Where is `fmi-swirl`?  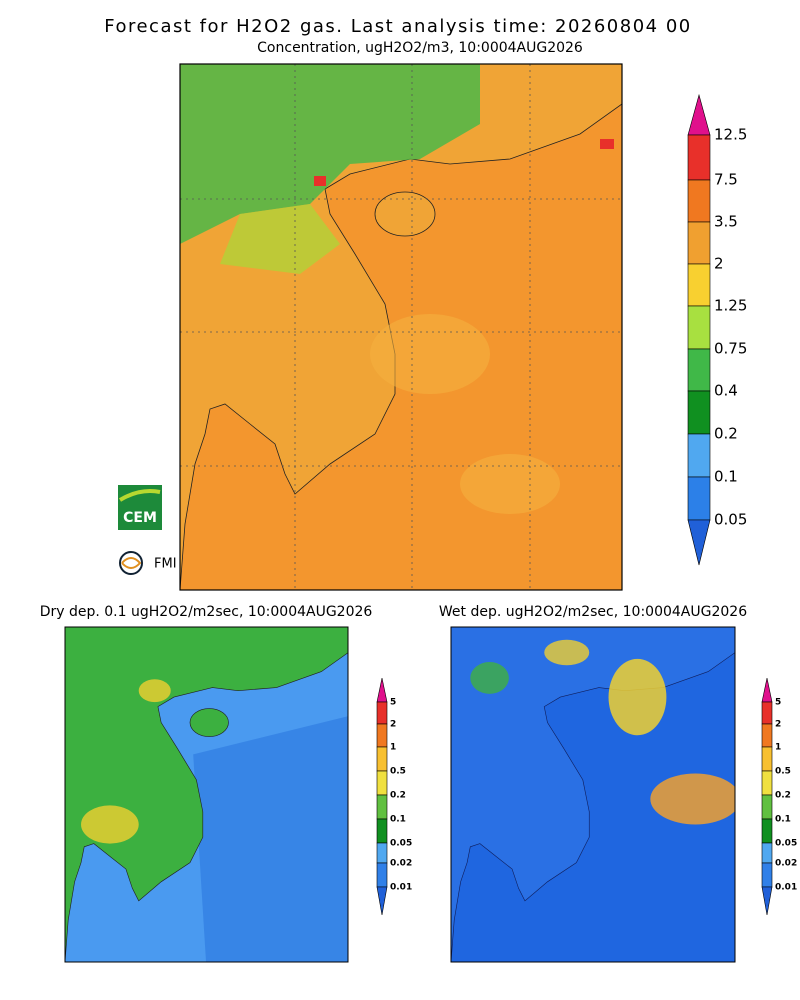 fmi-swirl is located at coordinates (131, 563).